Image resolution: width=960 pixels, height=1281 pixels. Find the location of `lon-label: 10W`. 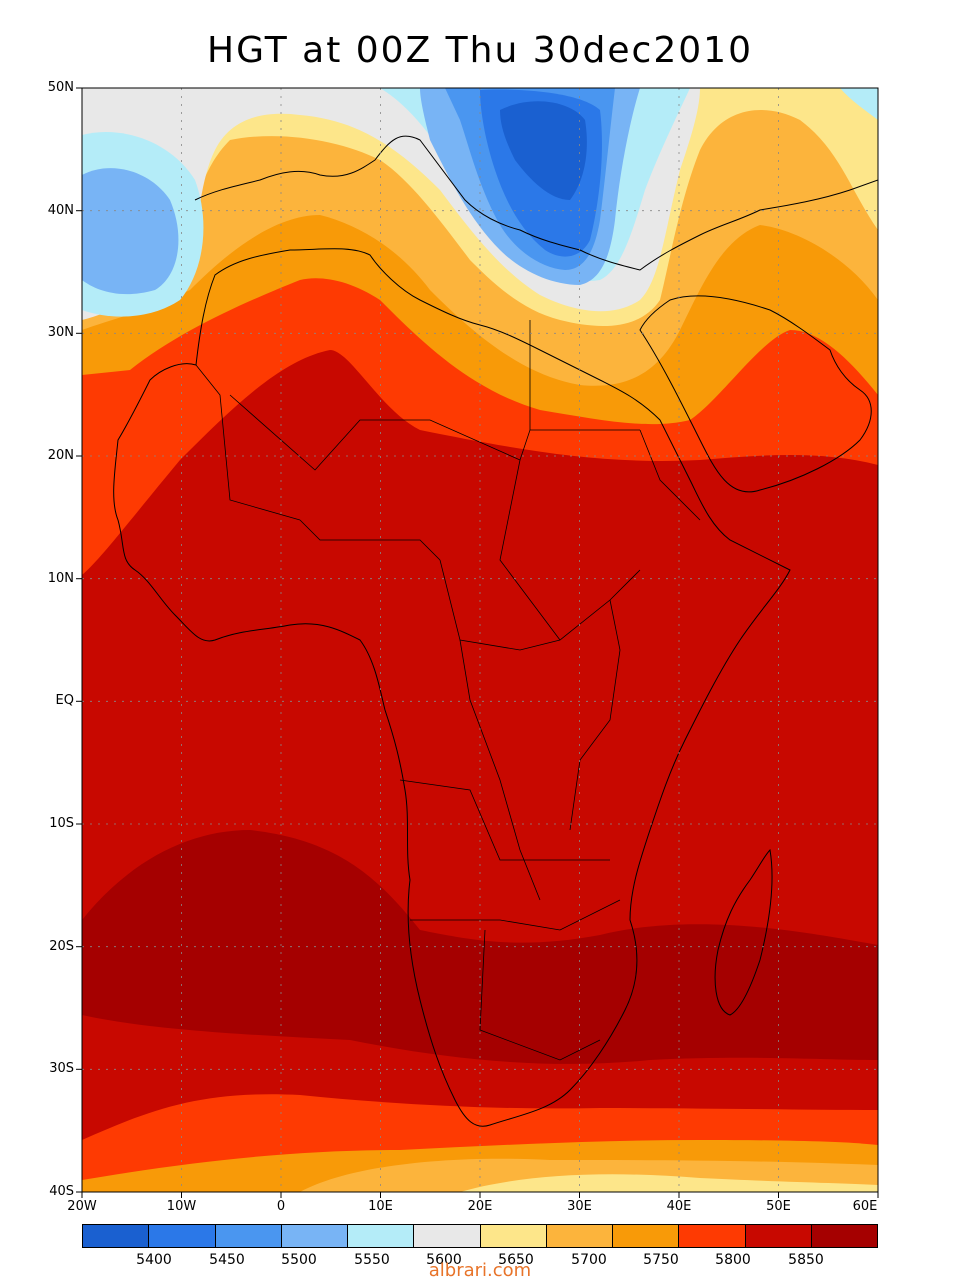

lon-label: 10W is located at coordinates (181, 1206).